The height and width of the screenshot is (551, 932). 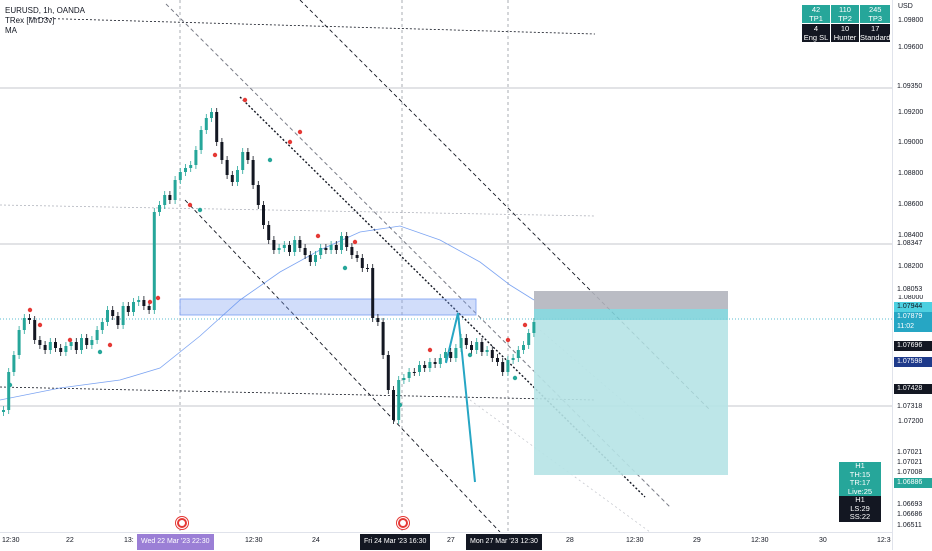 I want to click on price-label: 1.08347, so click(x=913, y=244).